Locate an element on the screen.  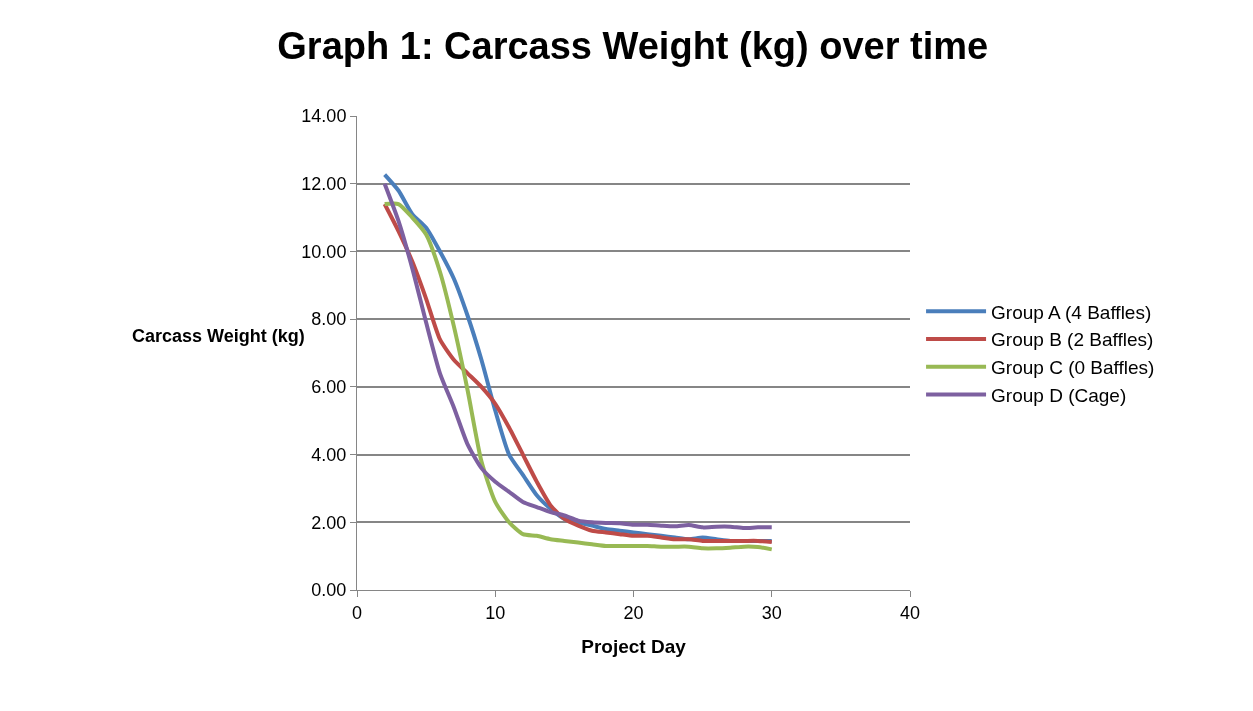
y-axis-title: Carcass Weight (kg) is located at coordinates (218, 336).